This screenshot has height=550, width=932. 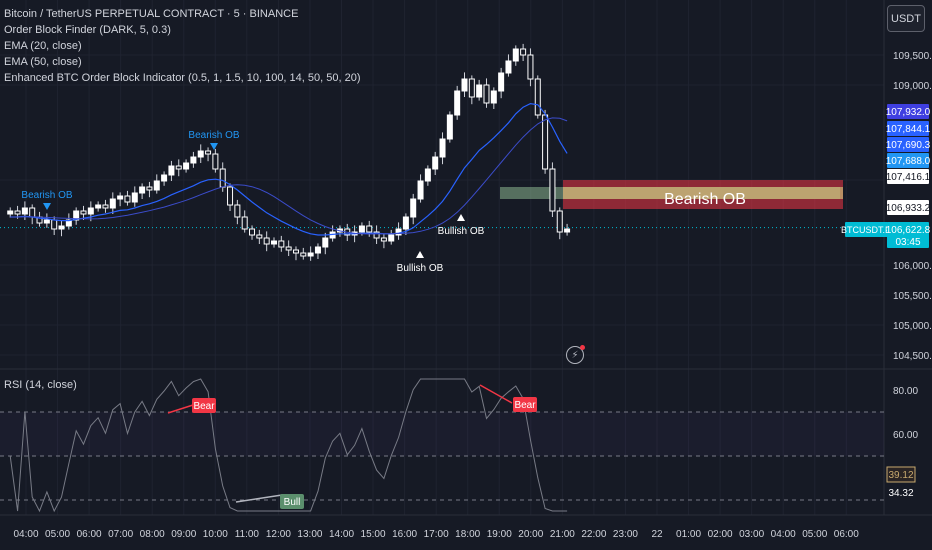 What do you see at coordinates (214, 146) in the screenshot?
I see `bearish-ob-2-arrow` at bounding box center [214, 146].